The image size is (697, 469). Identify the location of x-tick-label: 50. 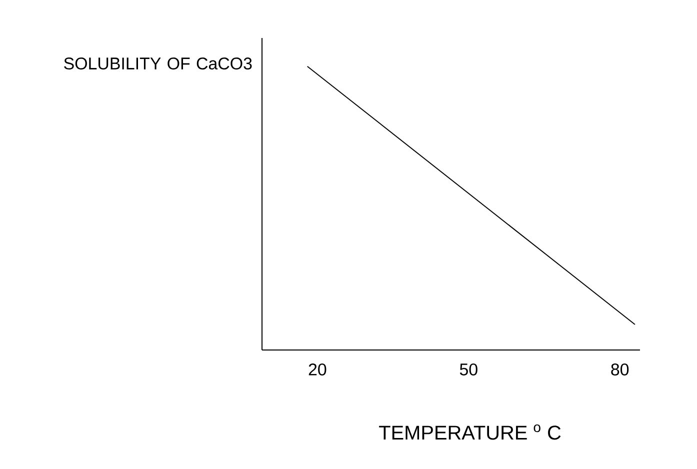
(469, 369).